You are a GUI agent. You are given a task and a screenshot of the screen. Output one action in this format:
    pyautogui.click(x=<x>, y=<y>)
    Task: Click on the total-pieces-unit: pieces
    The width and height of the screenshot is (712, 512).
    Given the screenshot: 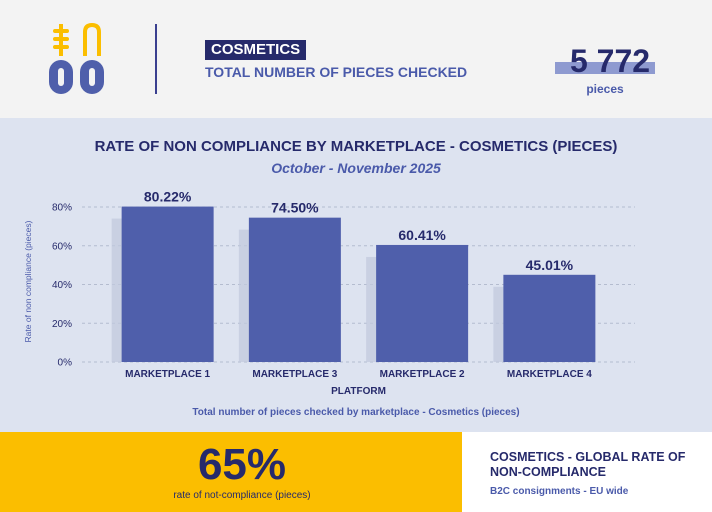 What is the action you would take?
    pyautogui.click(x=605, y=89)
    